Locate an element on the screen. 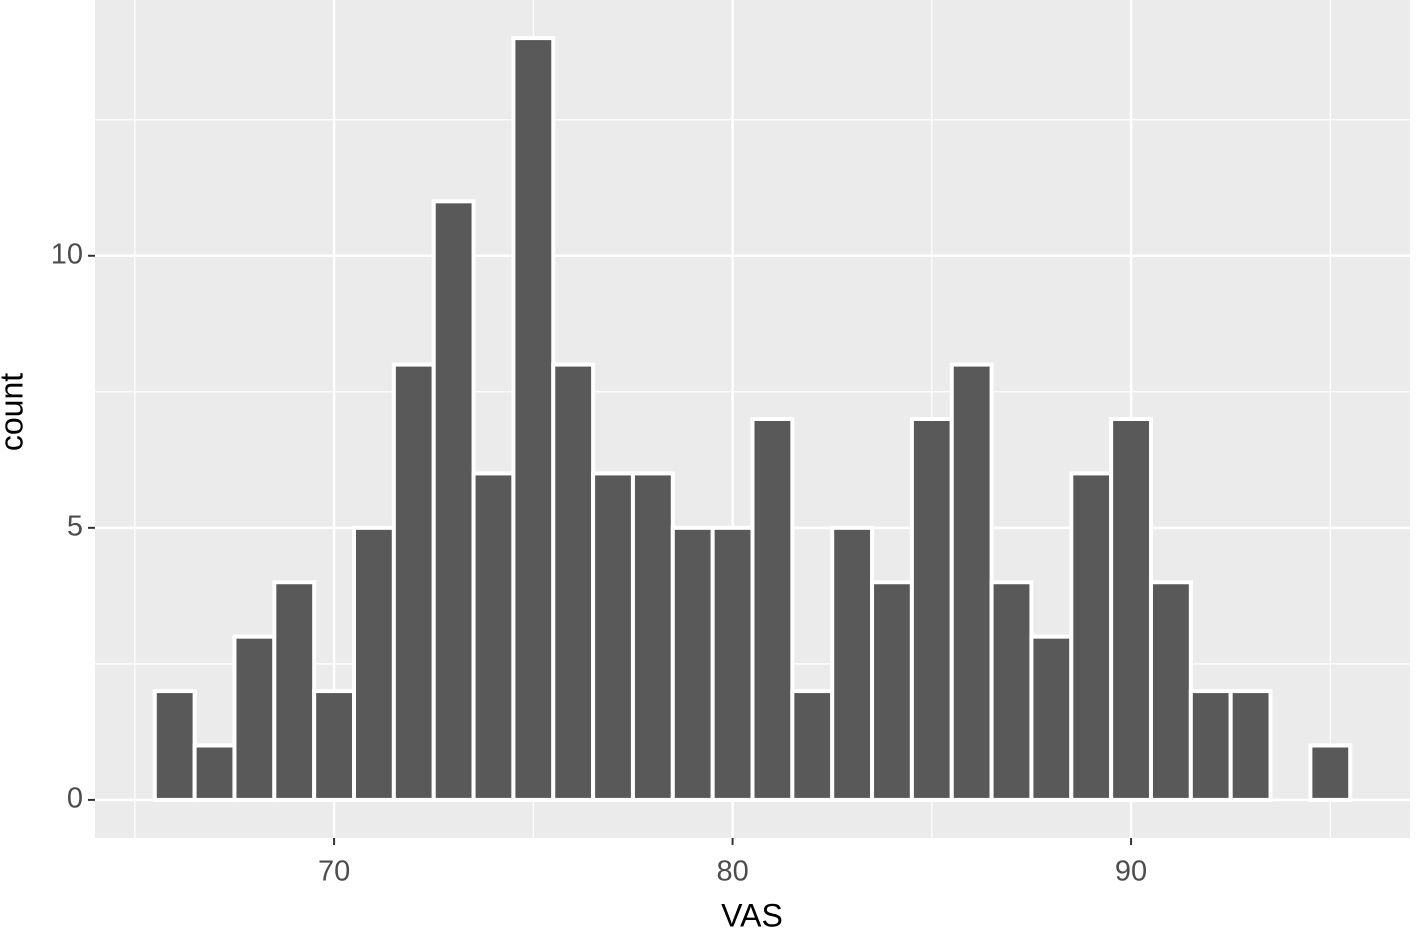 This screenshot has height=932, width=1418. x-tick-label: 90 is located at coordinates (1131, 872).